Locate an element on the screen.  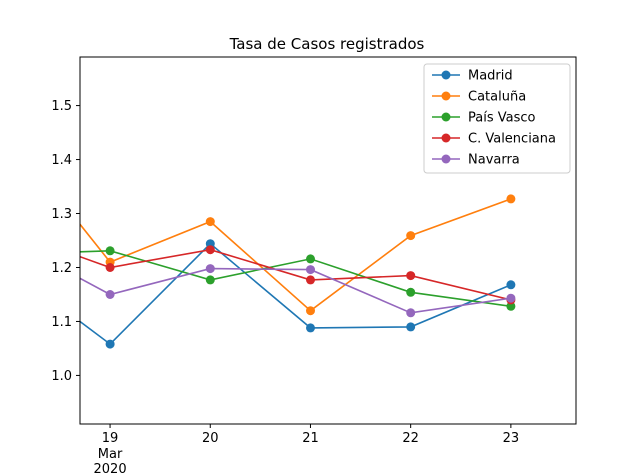
legend-label: Navarra is located at coordinates (494, 160).